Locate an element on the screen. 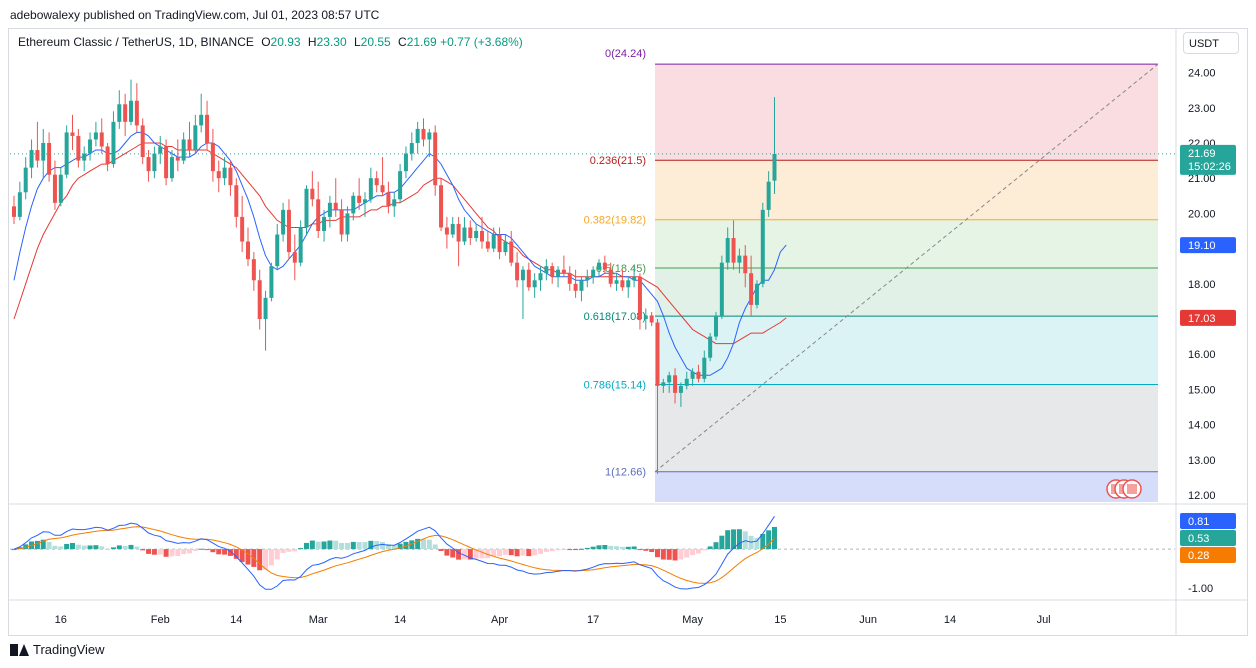  high-label: H is located at coordinates (312, 42).